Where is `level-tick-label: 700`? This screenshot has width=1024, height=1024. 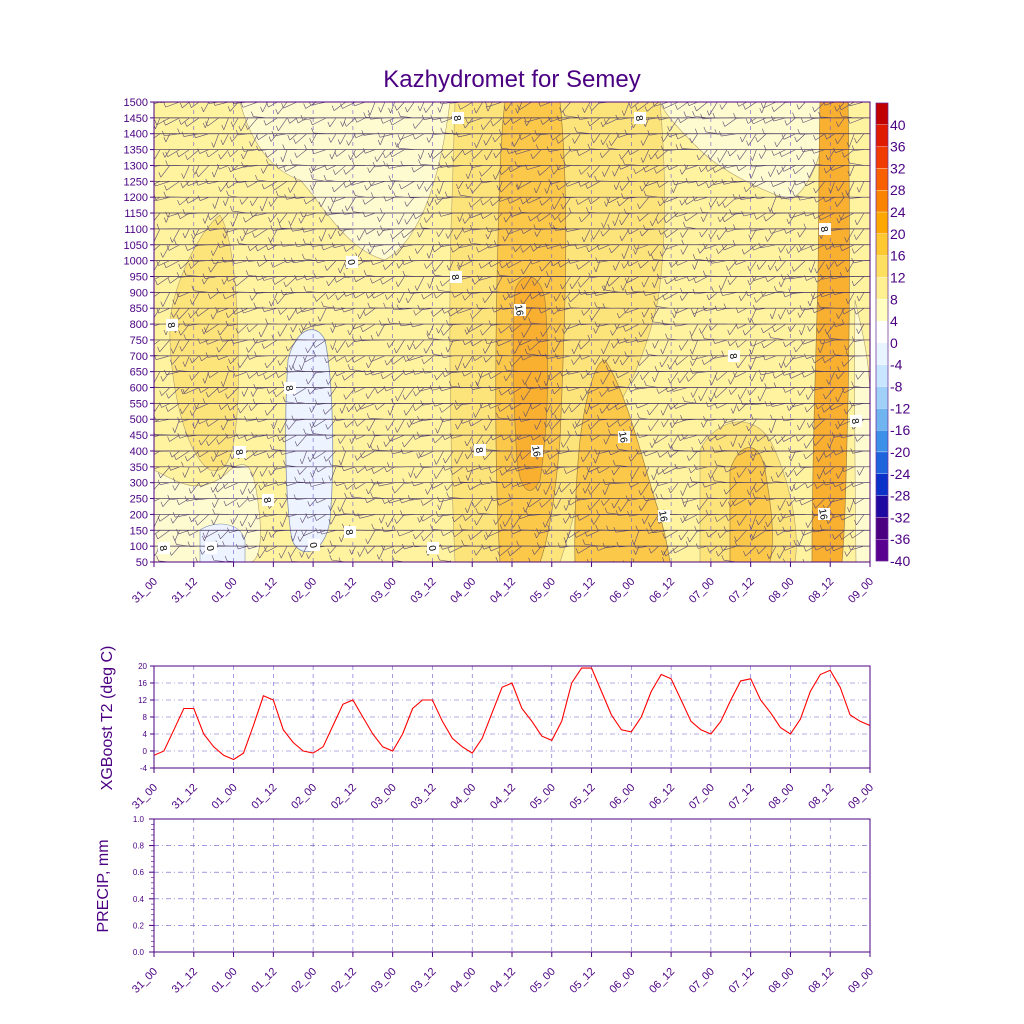
level-tick-label: 700 is located at coordinates (139, 357).